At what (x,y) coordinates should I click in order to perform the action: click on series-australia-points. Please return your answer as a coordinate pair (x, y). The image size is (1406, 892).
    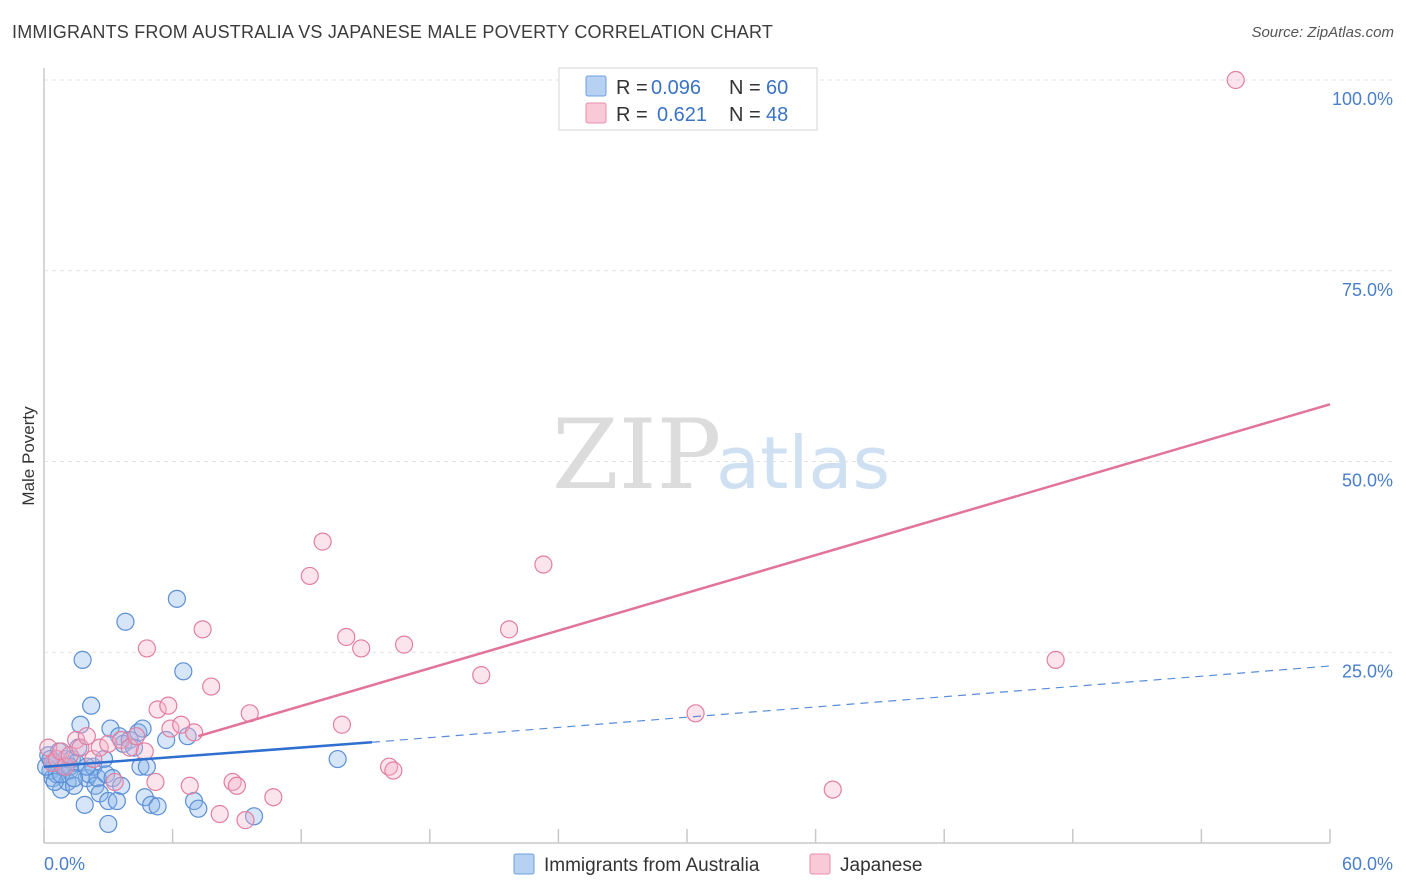
    Looking at the image, I should click on (192, 711).